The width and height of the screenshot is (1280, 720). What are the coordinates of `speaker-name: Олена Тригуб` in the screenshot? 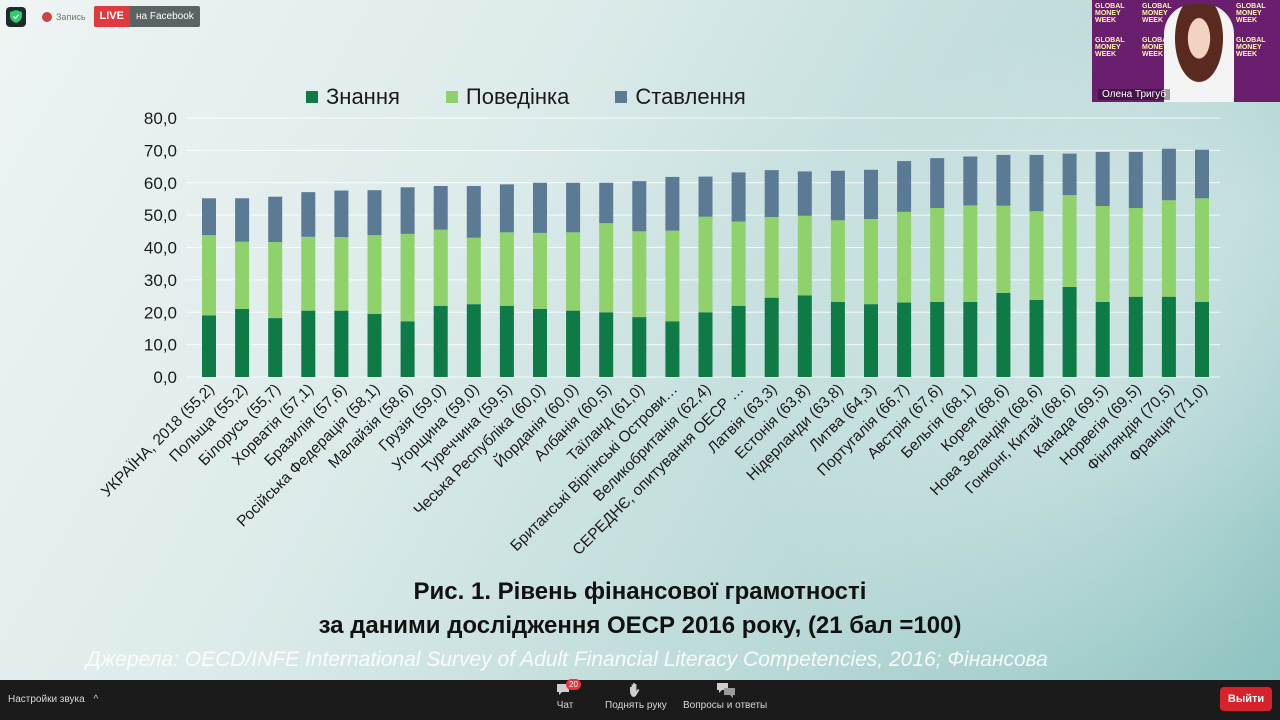 It's located at (1134, 94).